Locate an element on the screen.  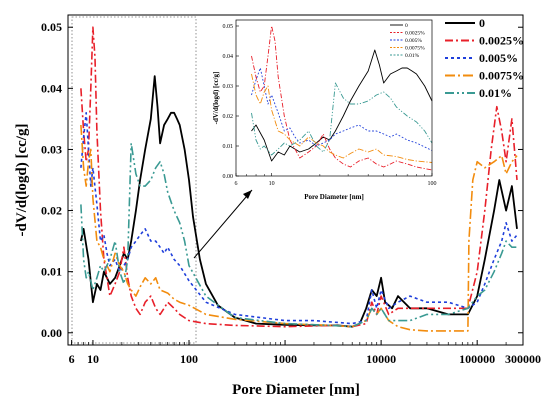
x-tick-label: 100000 is located at coordinates (477, 359).